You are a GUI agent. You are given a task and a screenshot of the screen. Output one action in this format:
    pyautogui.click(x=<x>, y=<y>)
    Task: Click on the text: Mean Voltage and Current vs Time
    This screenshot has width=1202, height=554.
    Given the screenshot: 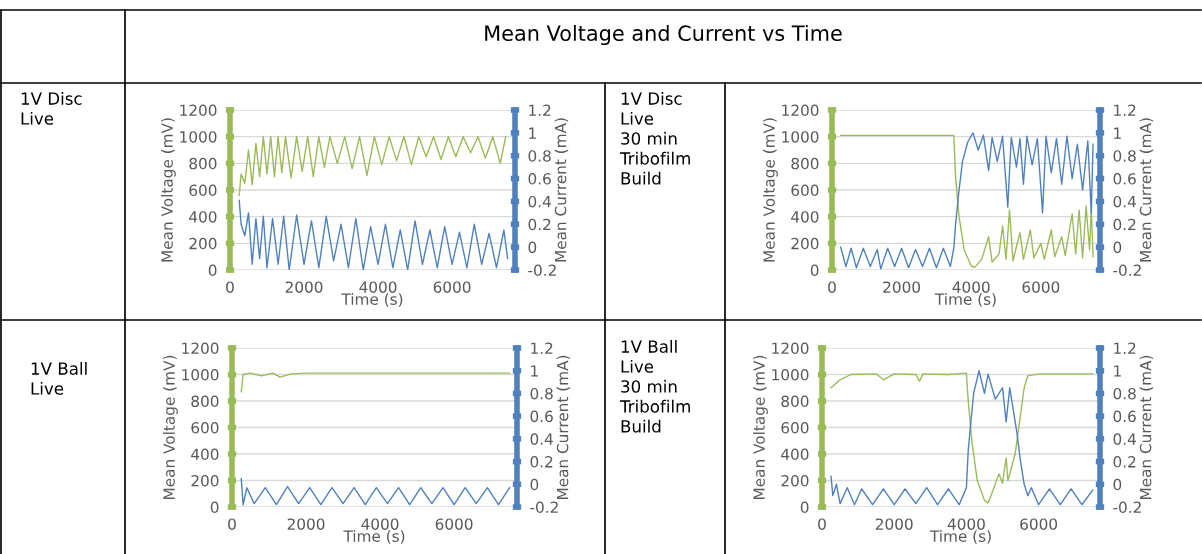 What is the action you would take?
    pyautogui.click(x=663, y=35)
    